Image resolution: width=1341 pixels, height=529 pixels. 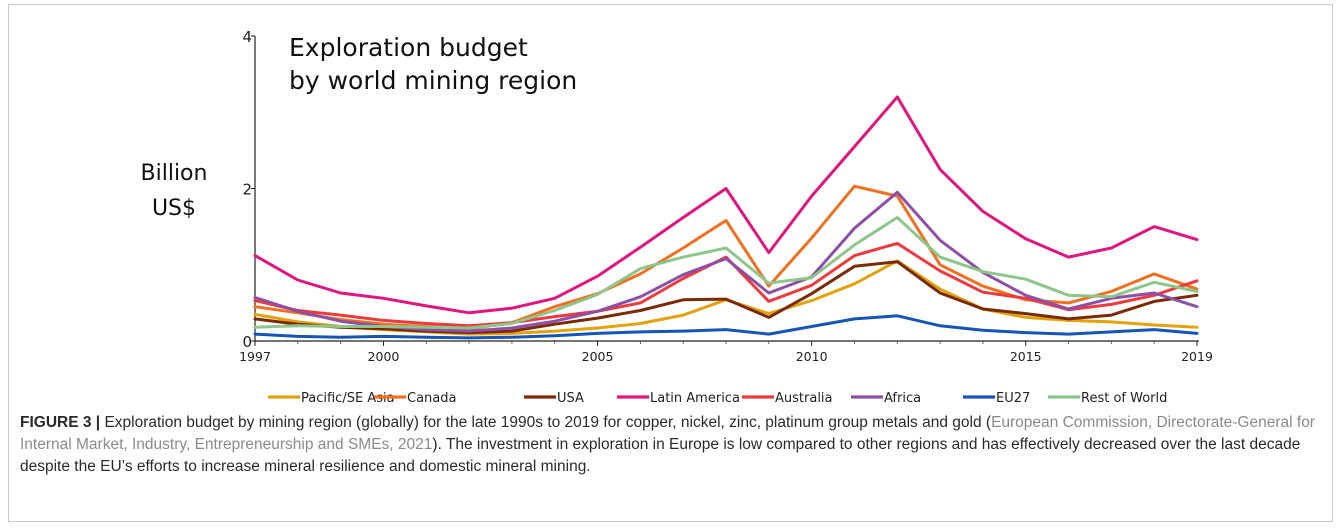 I want to click on x-tick-label: 2000, so click(x=384, y=356).